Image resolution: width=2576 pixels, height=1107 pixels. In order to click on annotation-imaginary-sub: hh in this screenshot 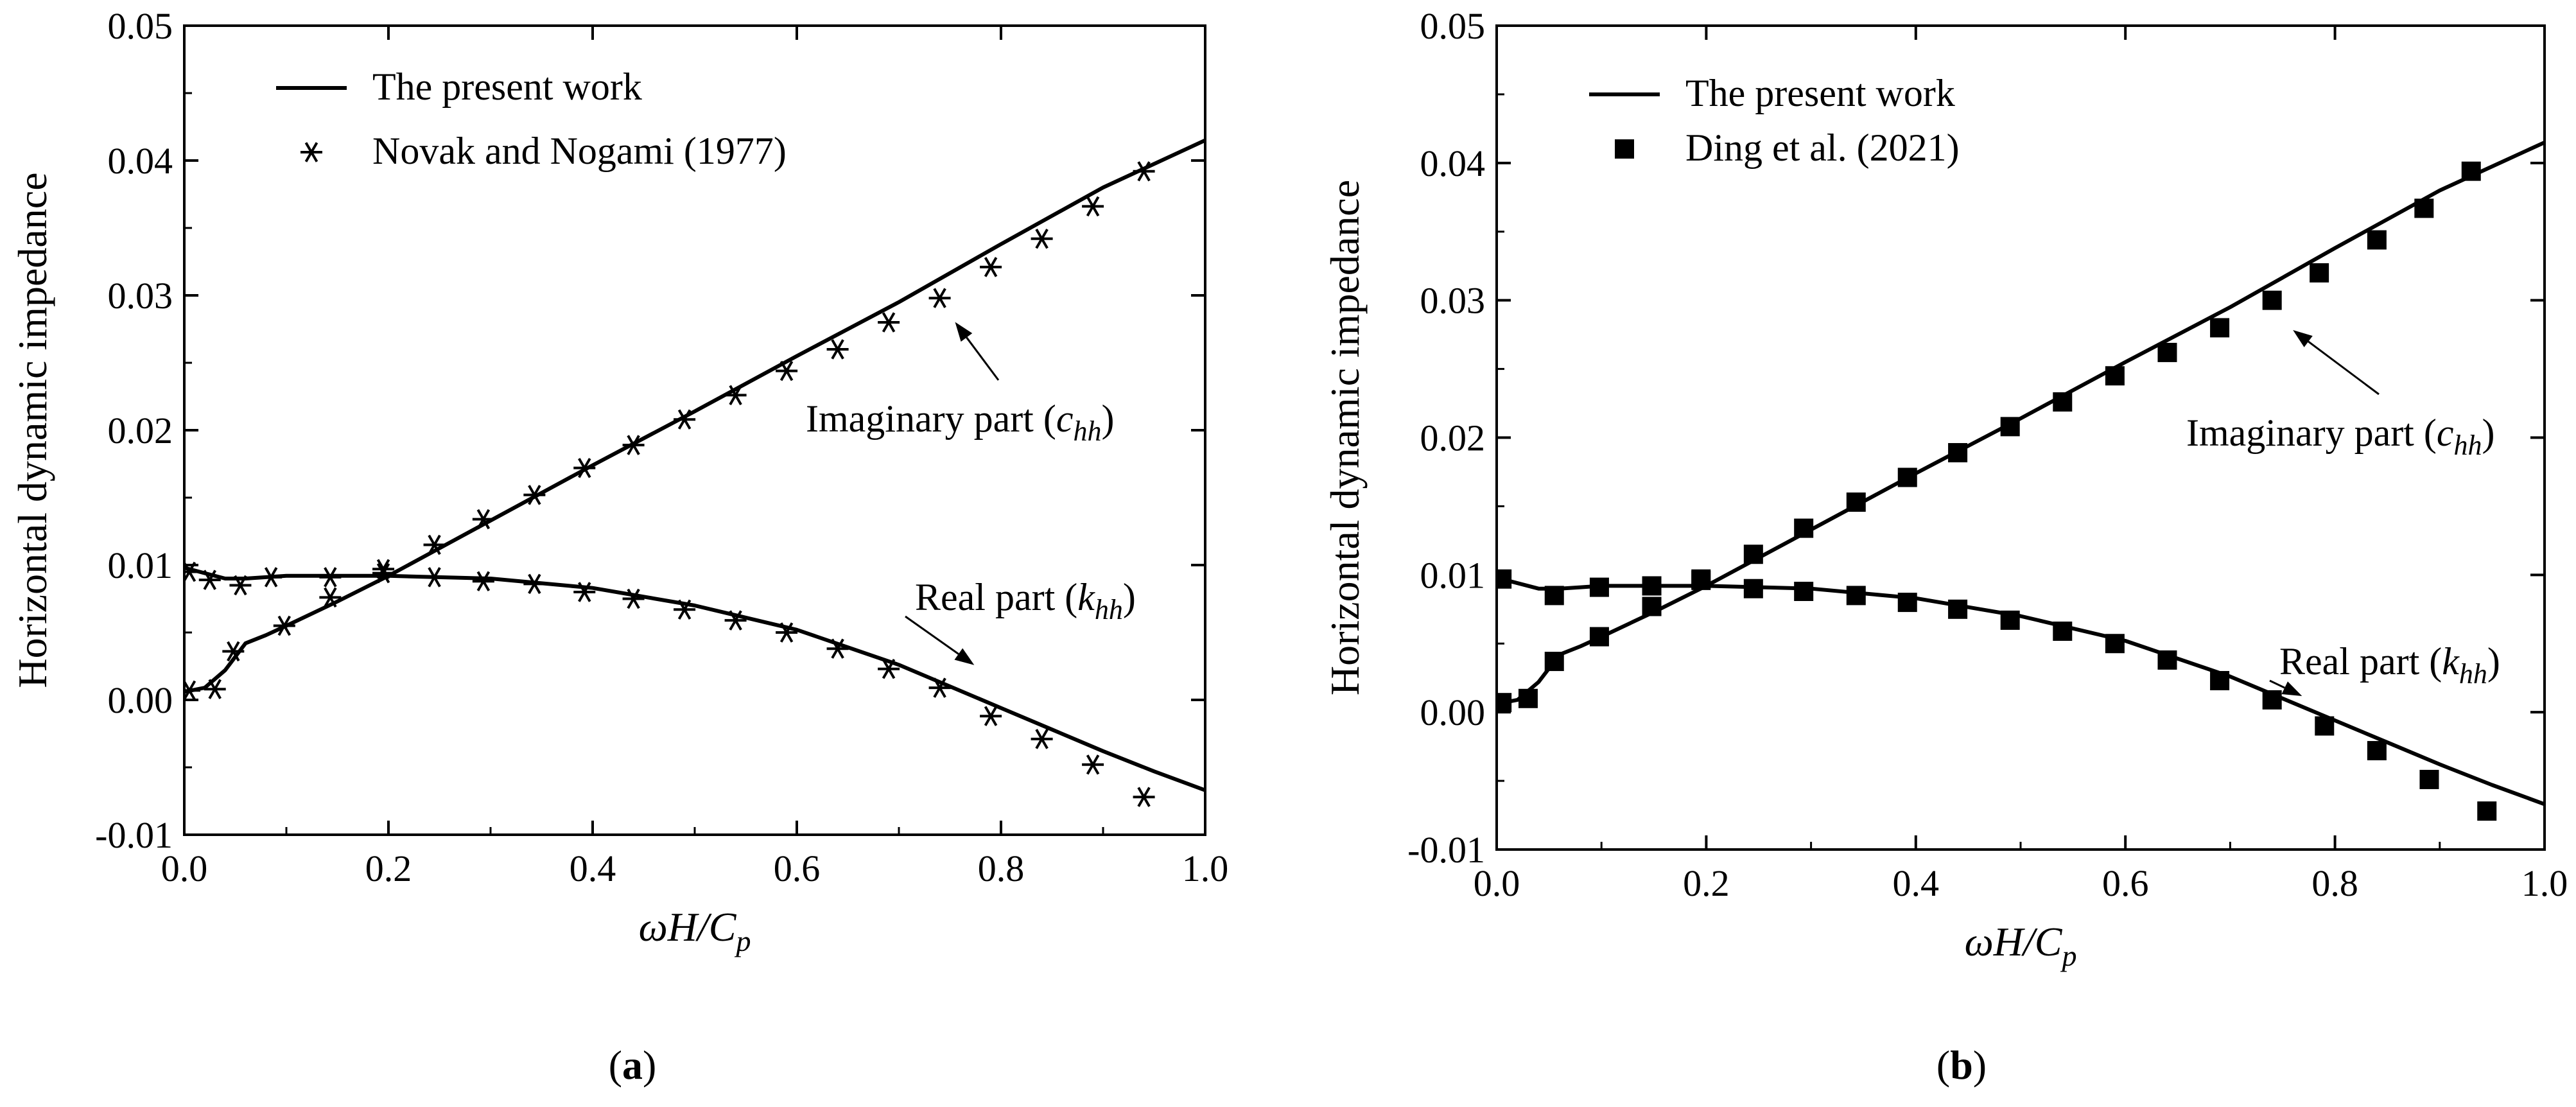, I will do `click(1087, 431)`.